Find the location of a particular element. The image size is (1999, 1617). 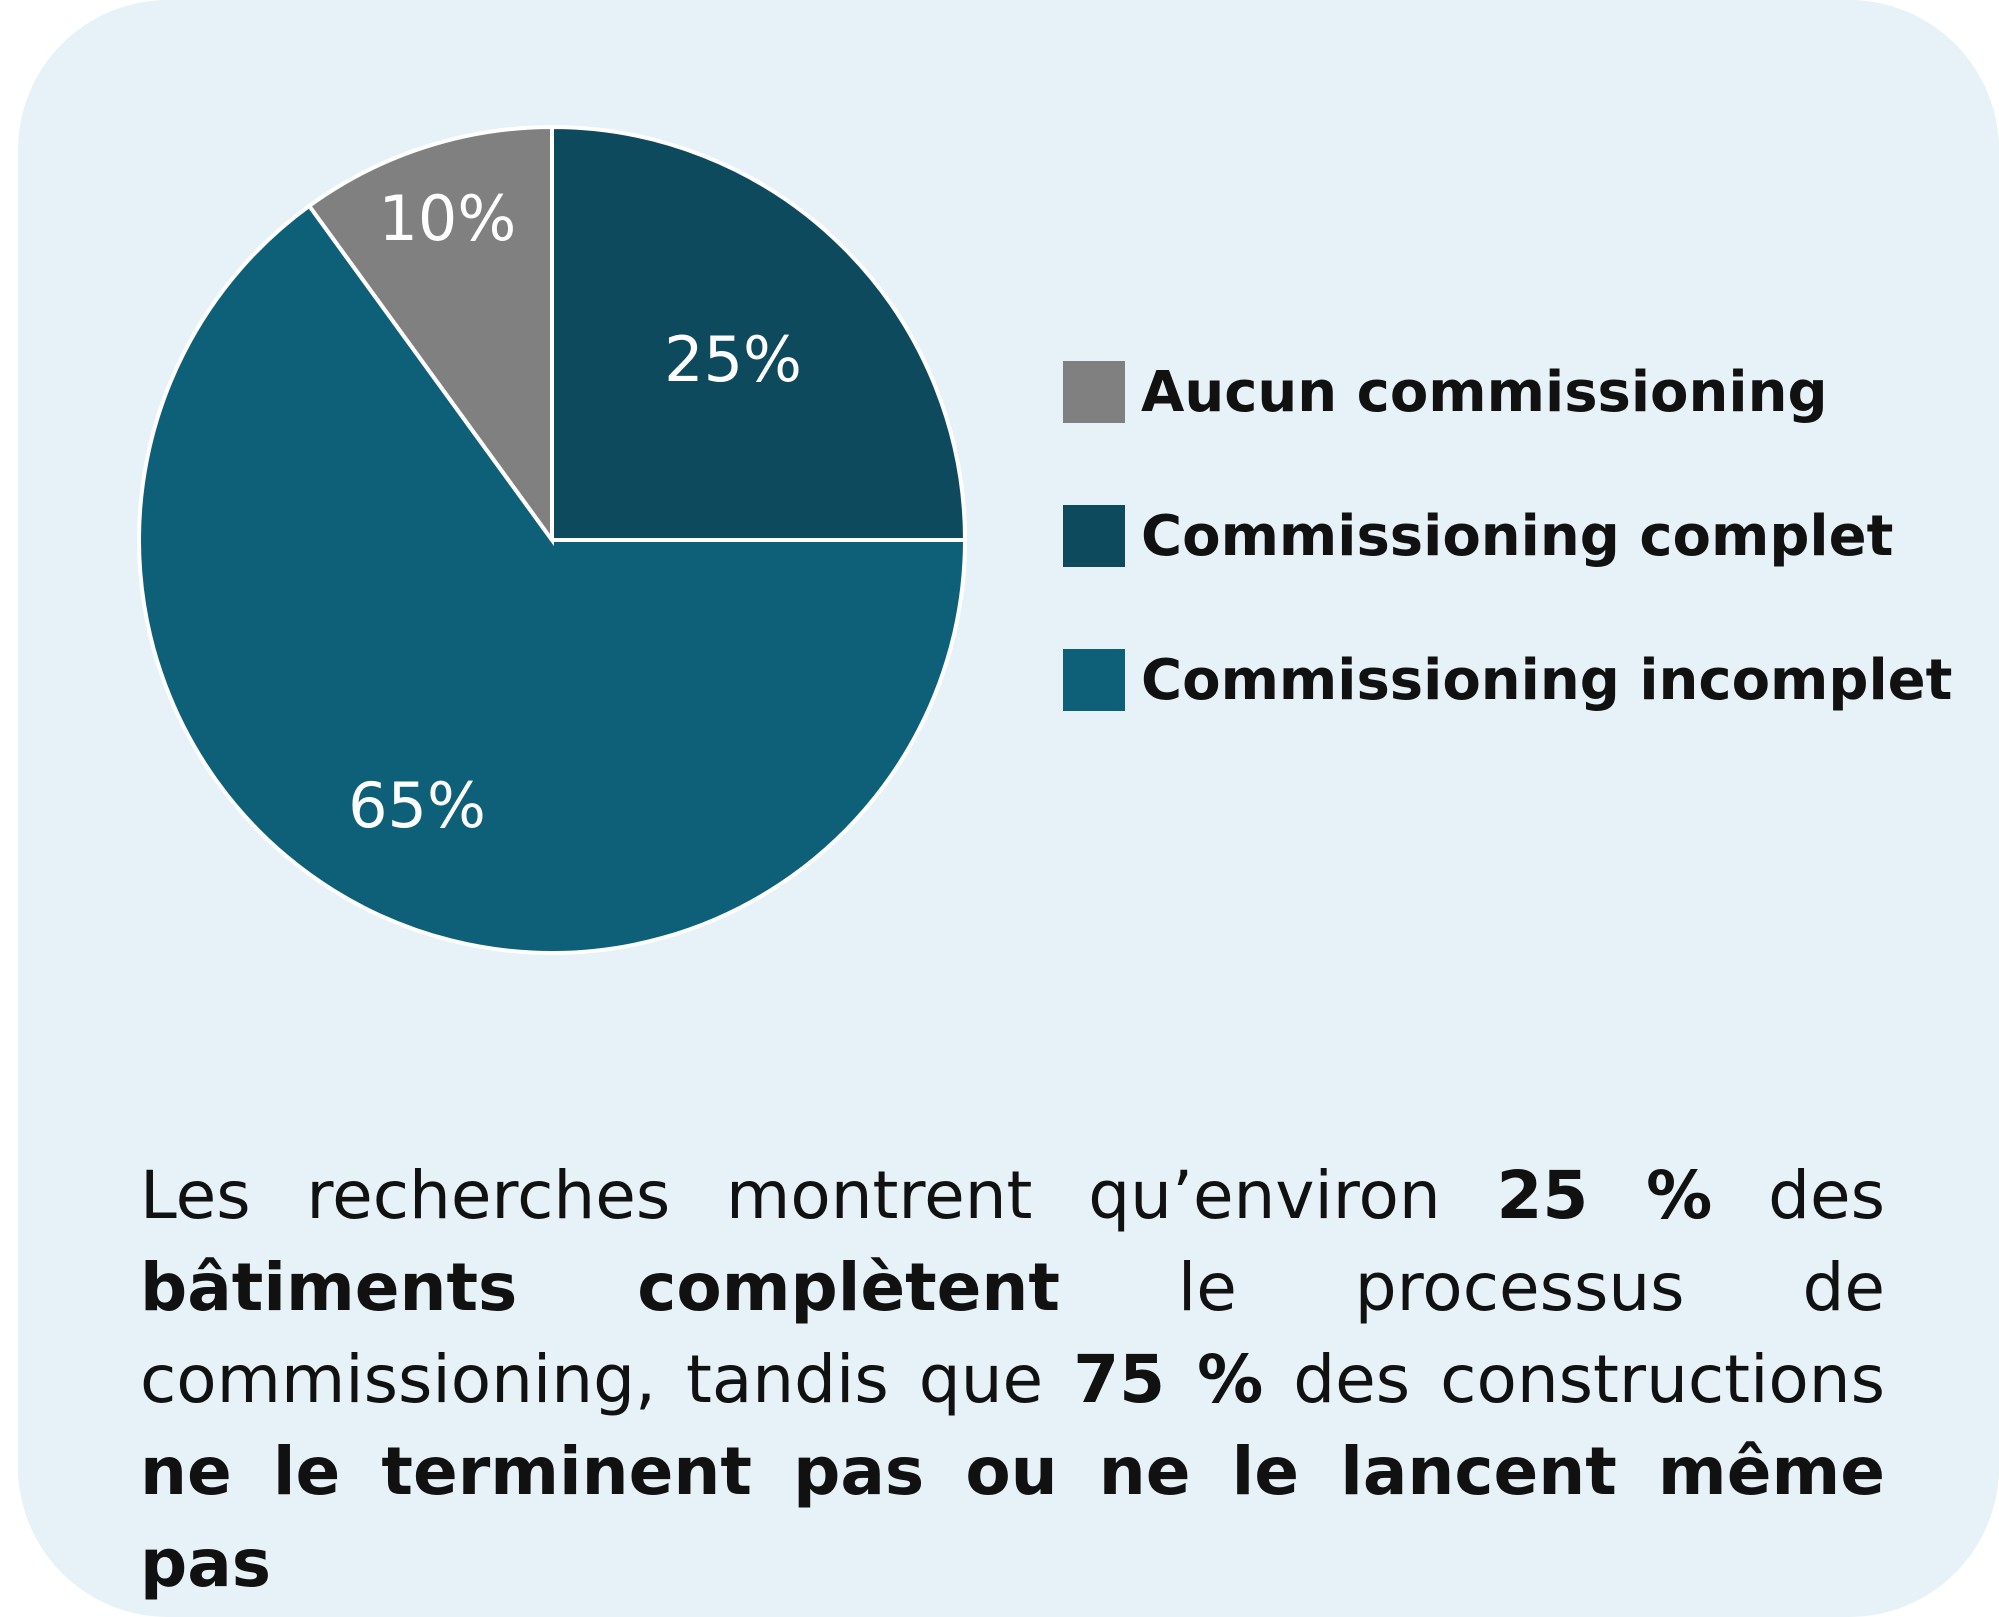

pie-slice-complet is located at coordinates (759, 333).